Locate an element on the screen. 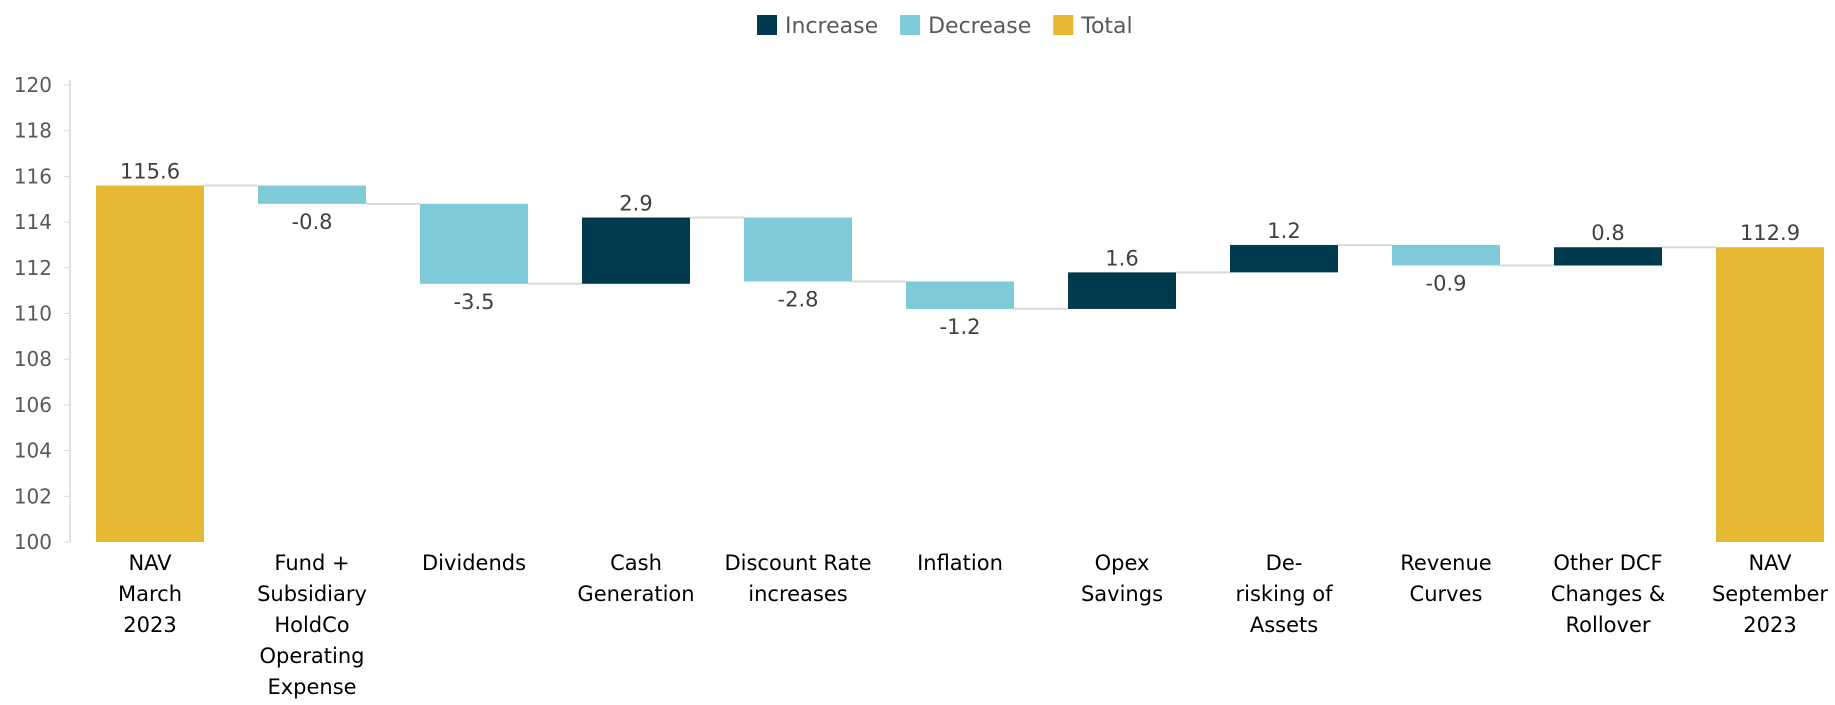 The width and height of the screenshot is (1835, 705). y-tick-label: 110 is located at coordinates (33, 314).